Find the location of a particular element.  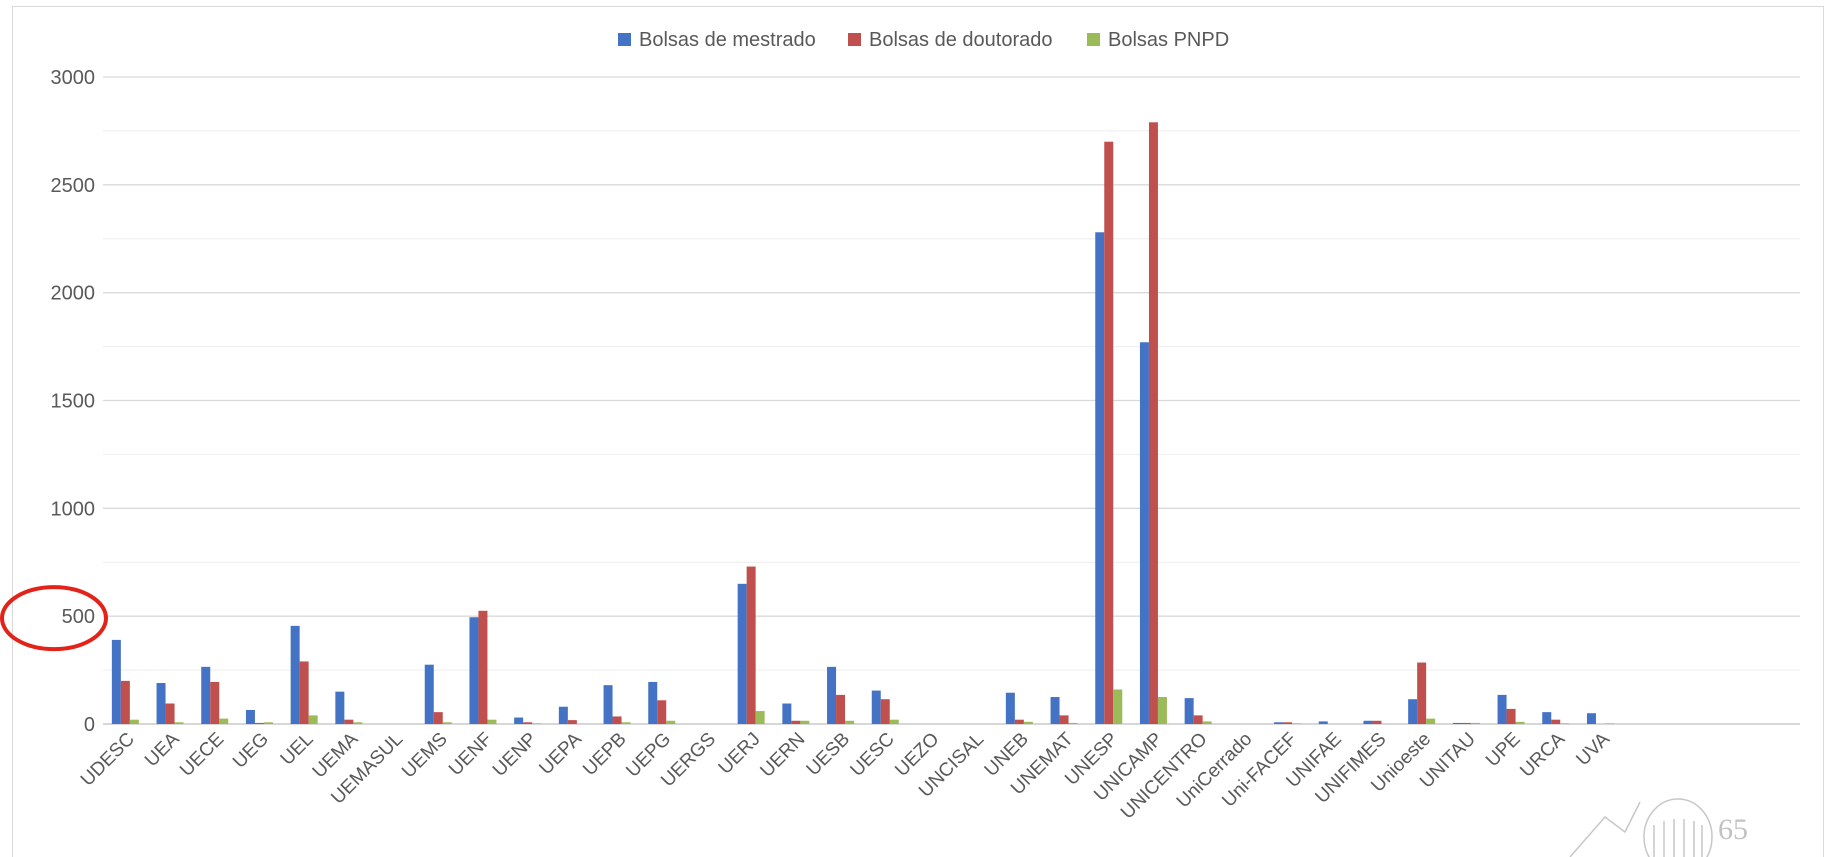

highlight-ellipse is located at coordinates (54, 618).